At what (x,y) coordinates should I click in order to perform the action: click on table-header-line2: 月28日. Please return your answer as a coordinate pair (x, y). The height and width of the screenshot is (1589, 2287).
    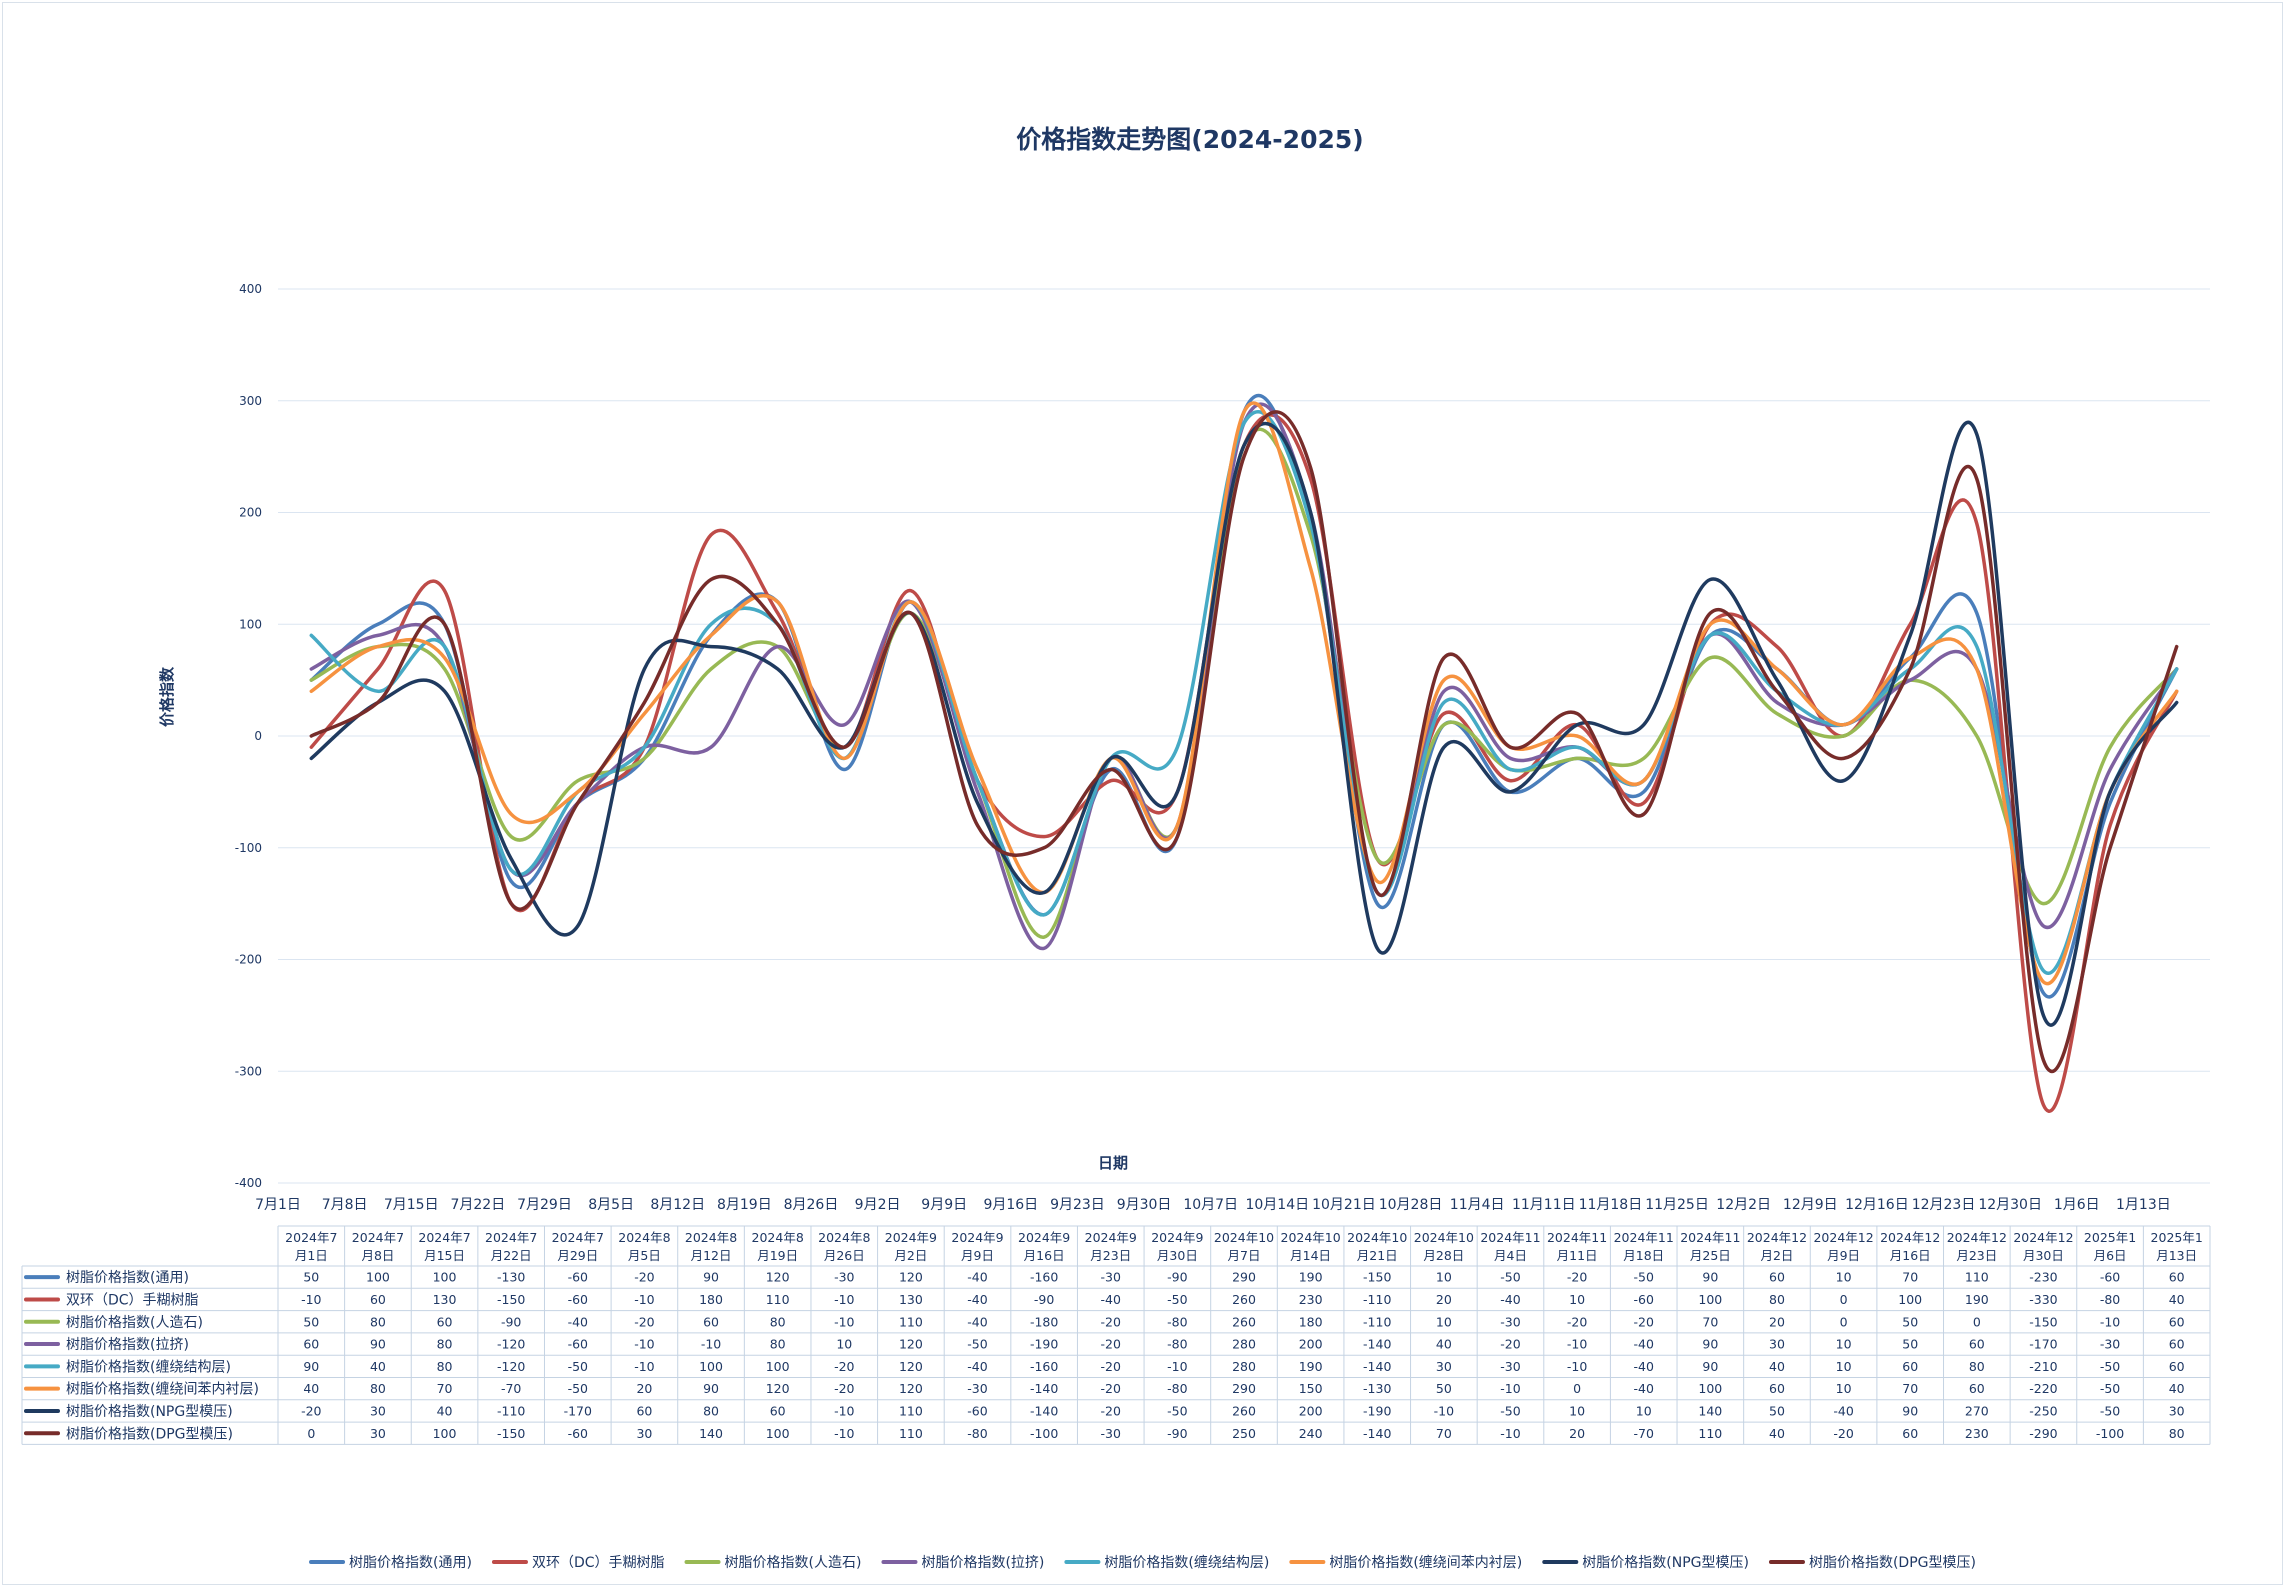
    Looking at the image, I should click on (1443, 1255).